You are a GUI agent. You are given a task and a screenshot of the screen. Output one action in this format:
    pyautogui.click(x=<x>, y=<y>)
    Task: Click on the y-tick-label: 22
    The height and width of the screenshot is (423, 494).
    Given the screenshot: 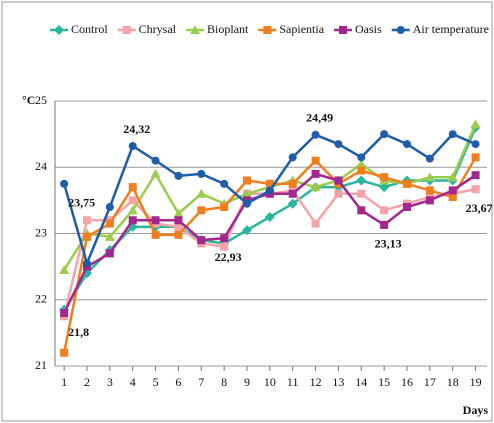 What is the action you would take?
    pyautogui.click(x=41, y=299)
    